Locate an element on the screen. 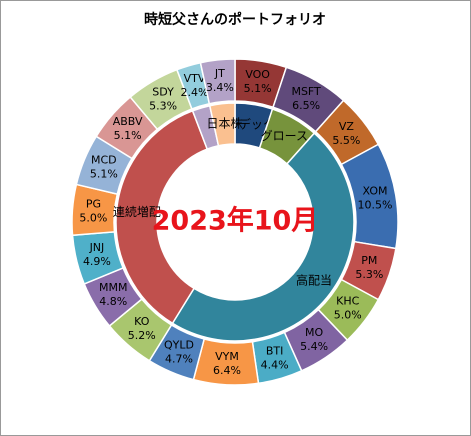 This screenshot has height=436, width=471. slice-label: VTV is located at coordinates (195, 78).